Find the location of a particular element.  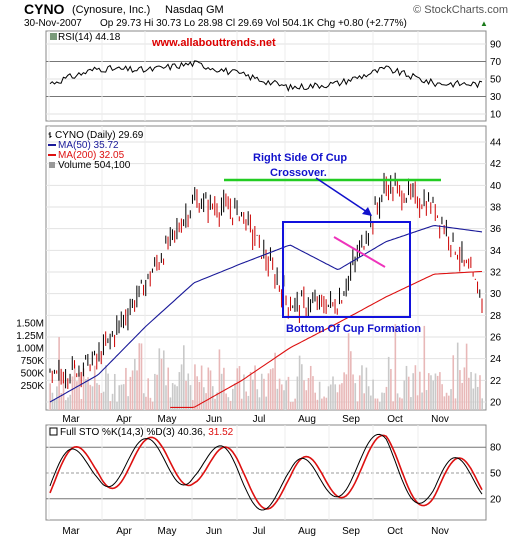

price-tick-label: 38 is located at coordinates (496, 208).